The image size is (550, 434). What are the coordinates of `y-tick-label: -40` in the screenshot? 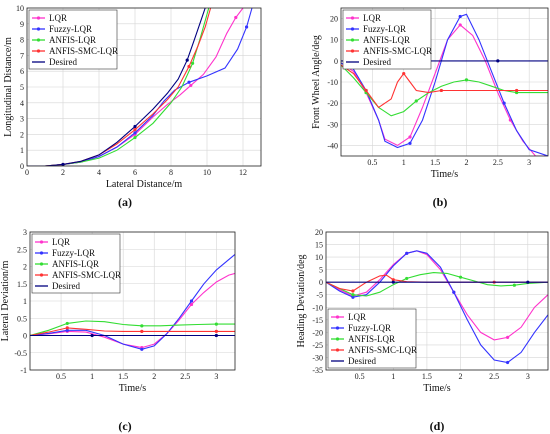 It's located at (332, 145).